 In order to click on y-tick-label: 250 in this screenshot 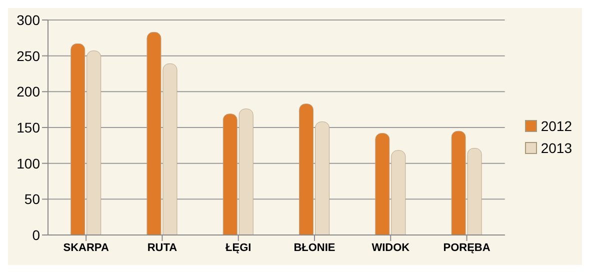, I will do `click(28, 56)`.